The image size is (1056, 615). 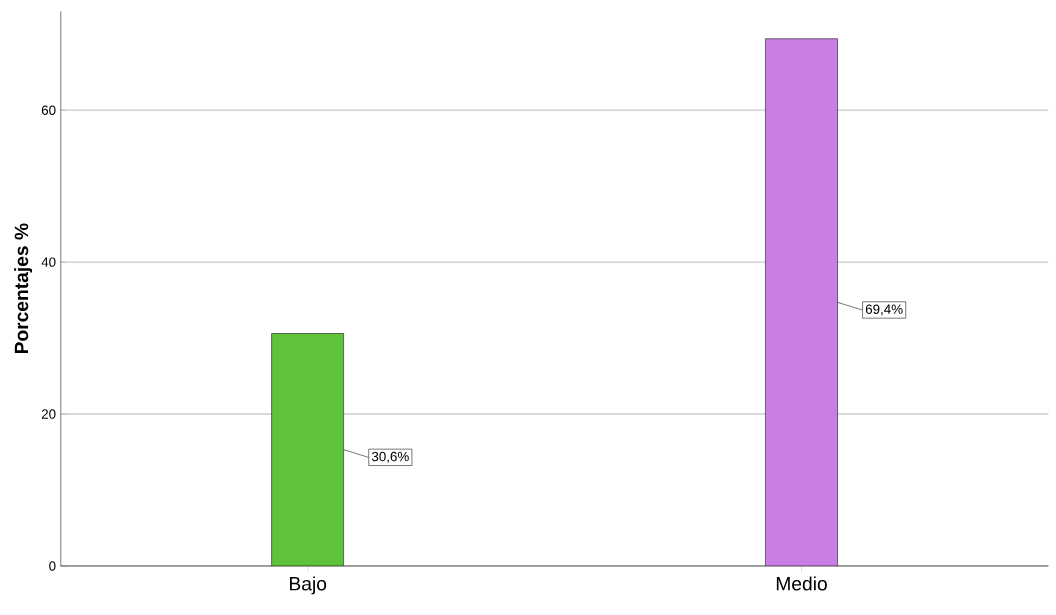 I want to click on y-tick-label: 40, so click(x=48, y=262).